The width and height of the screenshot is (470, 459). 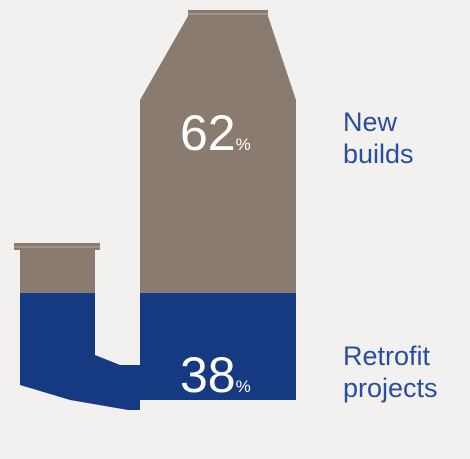 I want to click on value-label: 38%, so click(x=215, y=375).